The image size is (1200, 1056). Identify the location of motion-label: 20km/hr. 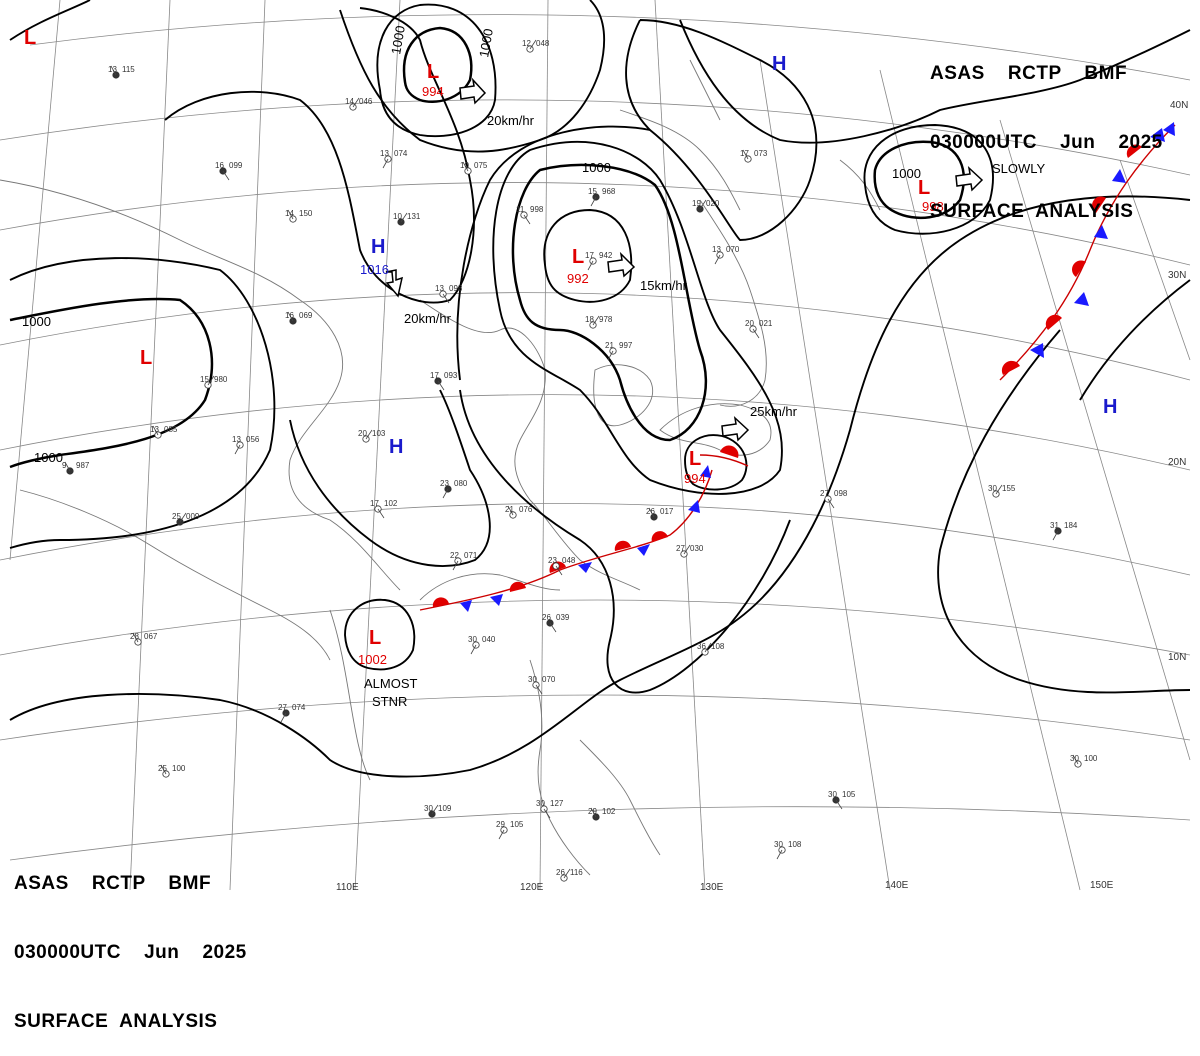
(511, 120).